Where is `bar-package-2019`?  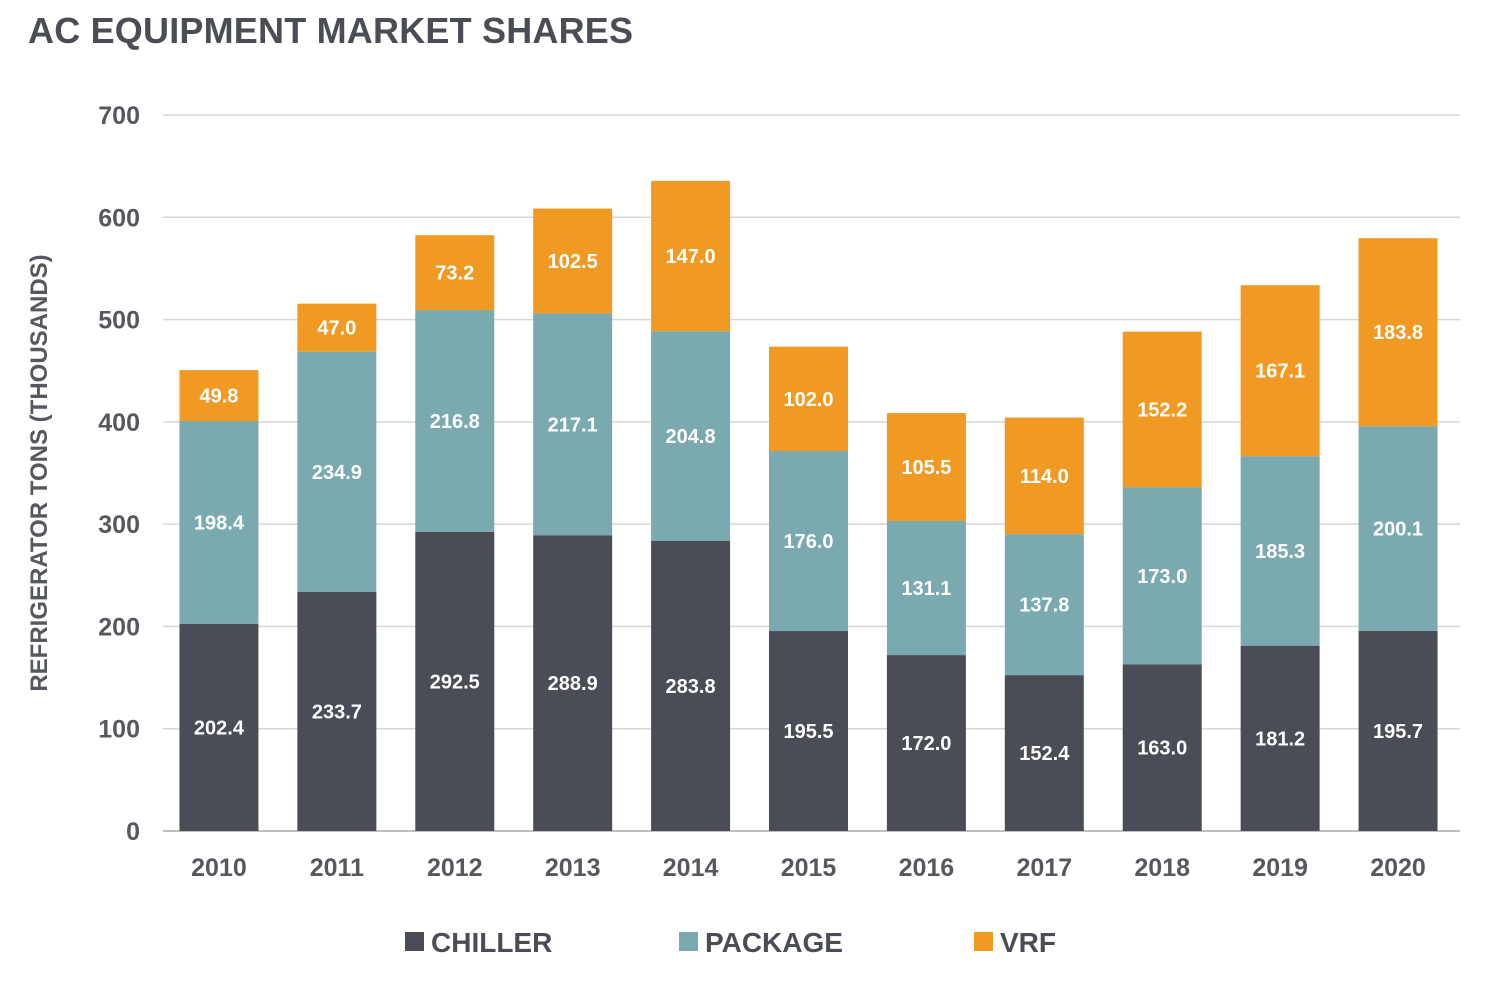
bar-package-2019 is located at coordinates (1280, 551).